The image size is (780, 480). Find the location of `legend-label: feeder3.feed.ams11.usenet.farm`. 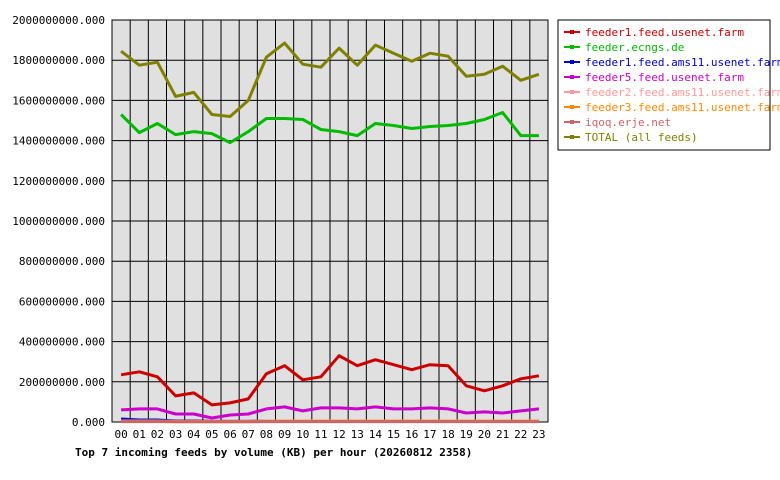

legend-label: feeder3.feed.ams11.usenet.farm is located at coordinates (682, 107).